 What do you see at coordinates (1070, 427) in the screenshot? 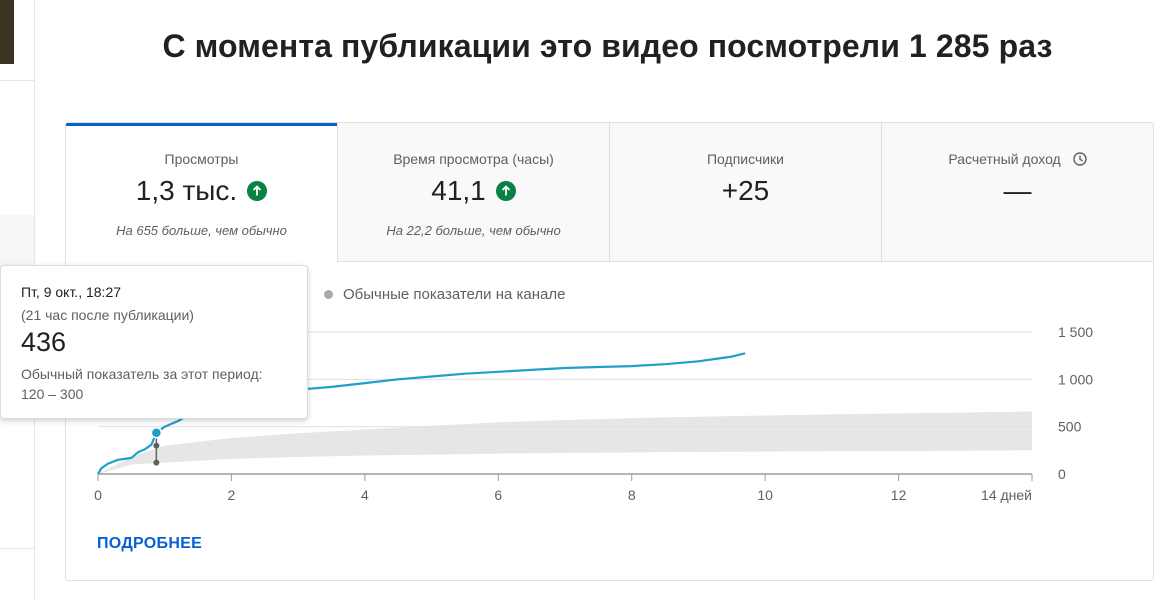
I see `y-tick-label: 500` at bounding box center [1070, 427].